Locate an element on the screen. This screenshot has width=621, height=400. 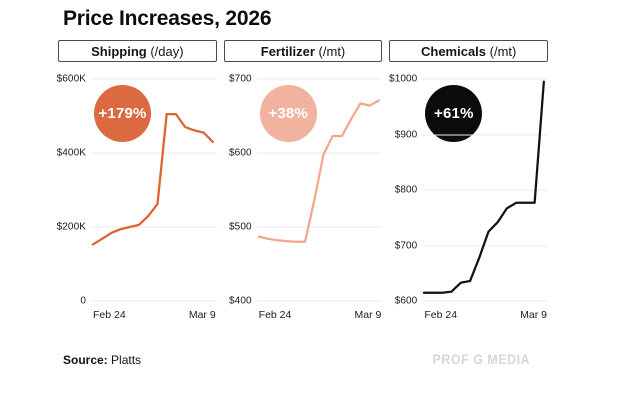
plot-column: +179% Feb 24 Mar 9 is located at coordinates (154, 199).